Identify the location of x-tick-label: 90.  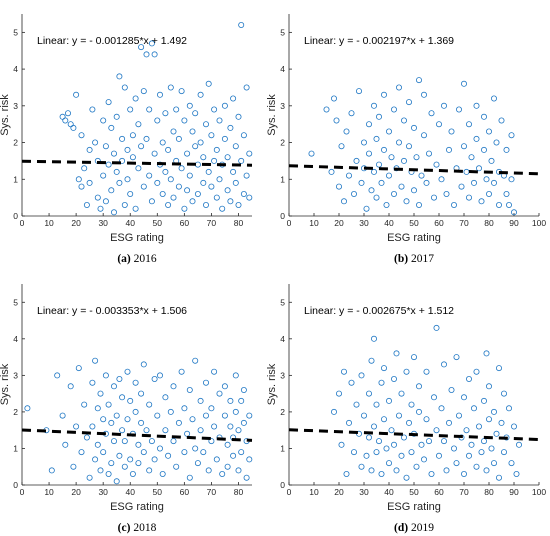
(514, 492).